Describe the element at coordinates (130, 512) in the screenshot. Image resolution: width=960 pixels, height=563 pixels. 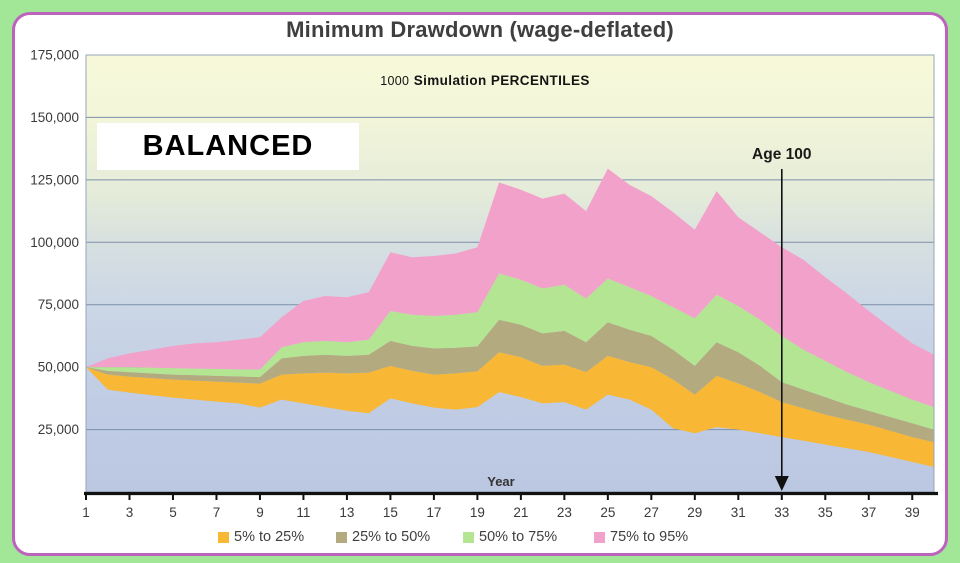
I see `svg-text: 3` at that location.